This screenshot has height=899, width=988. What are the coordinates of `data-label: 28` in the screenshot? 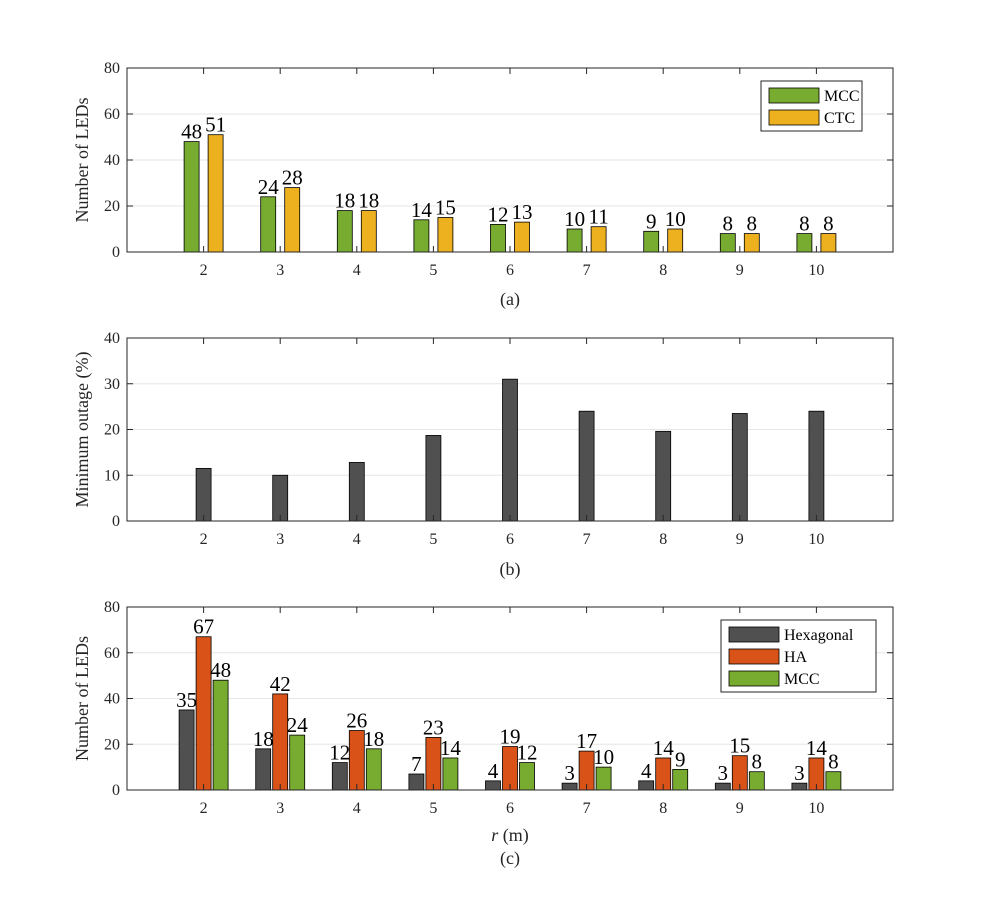 It's located at (292, 178).